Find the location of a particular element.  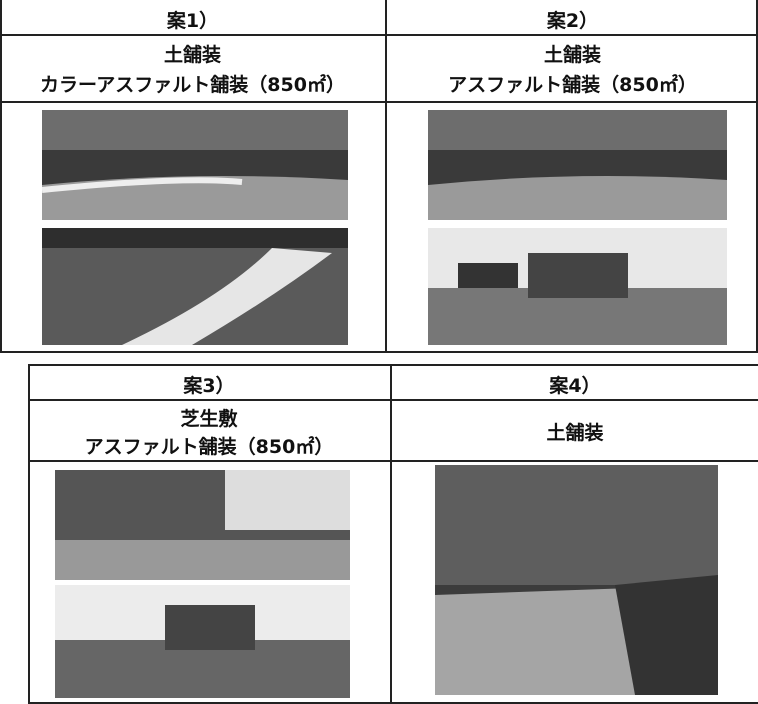

option-label: 案2） is located at coordinates (572, 21).